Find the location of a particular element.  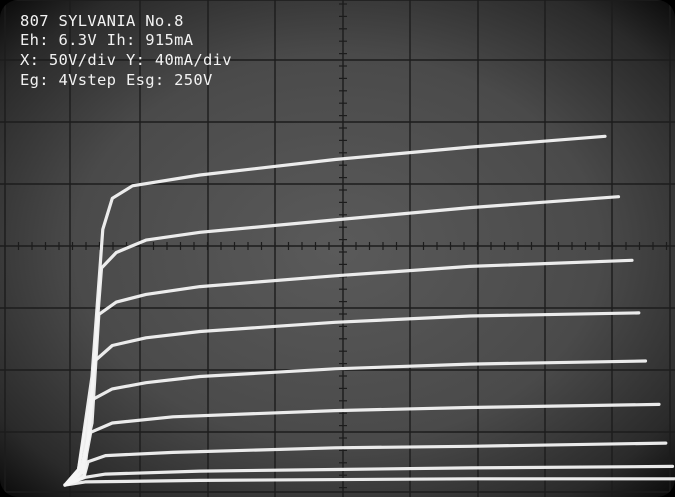

scale-readout: X: 50V/div Y: 40mA/div is located at coordinates (126, 60).